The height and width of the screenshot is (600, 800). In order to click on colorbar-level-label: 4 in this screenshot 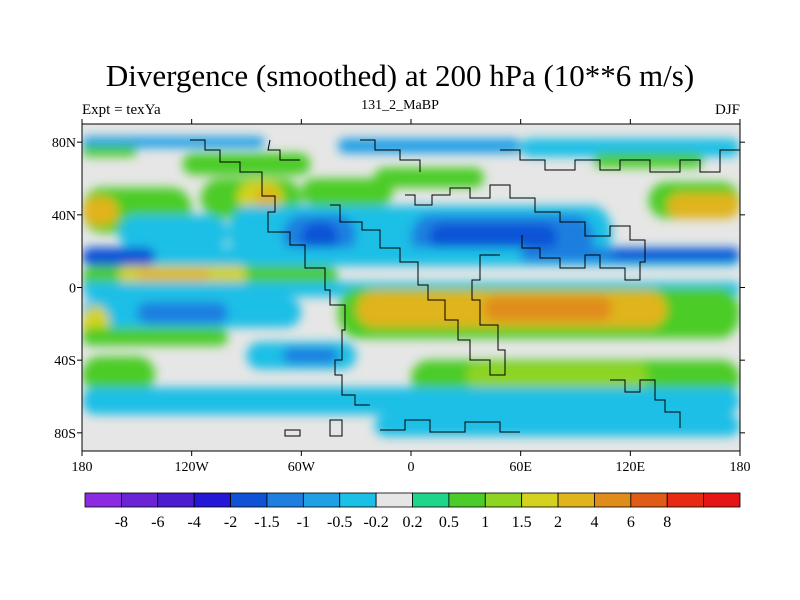, I will do `click(594, 522)`.